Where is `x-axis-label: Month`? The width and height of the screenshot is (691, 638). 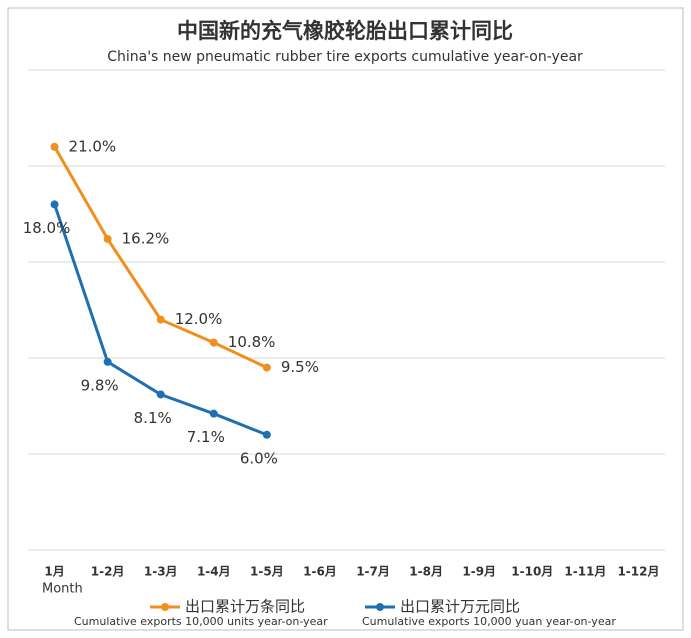
x-axis-label: Month is located at coordinates (62, 589).